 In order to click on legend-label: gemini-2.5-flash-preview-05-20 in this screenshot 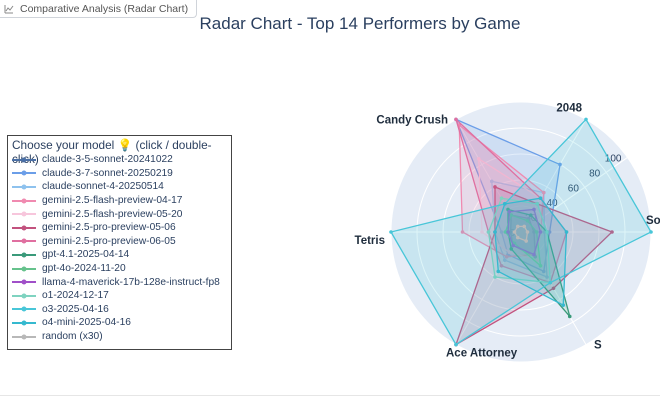, I will do `click(112, 214)`.